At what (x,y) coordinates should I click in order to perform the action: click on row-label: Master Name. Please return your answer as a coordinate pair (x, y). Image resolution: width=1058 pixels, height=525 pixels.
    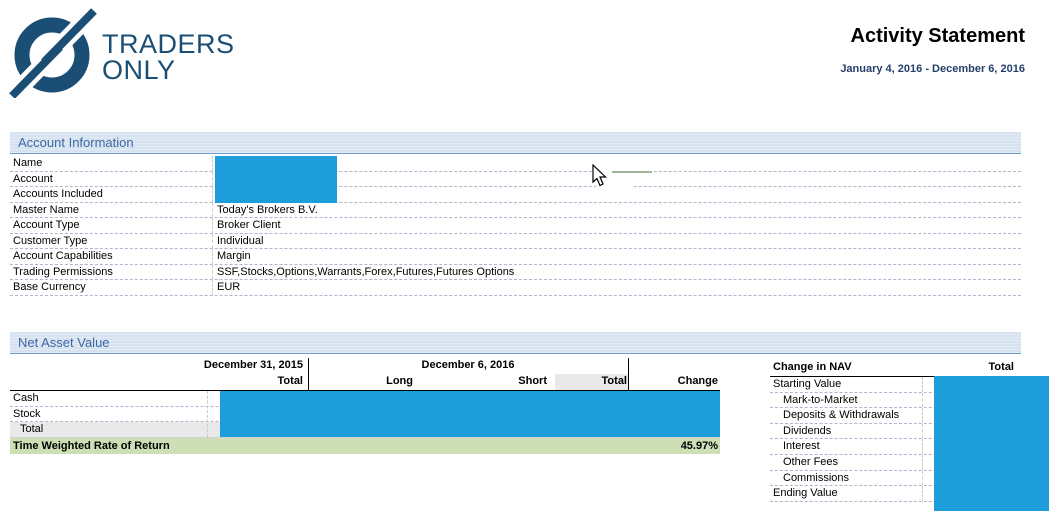
    Looking at the image, I should click on (111, 209).